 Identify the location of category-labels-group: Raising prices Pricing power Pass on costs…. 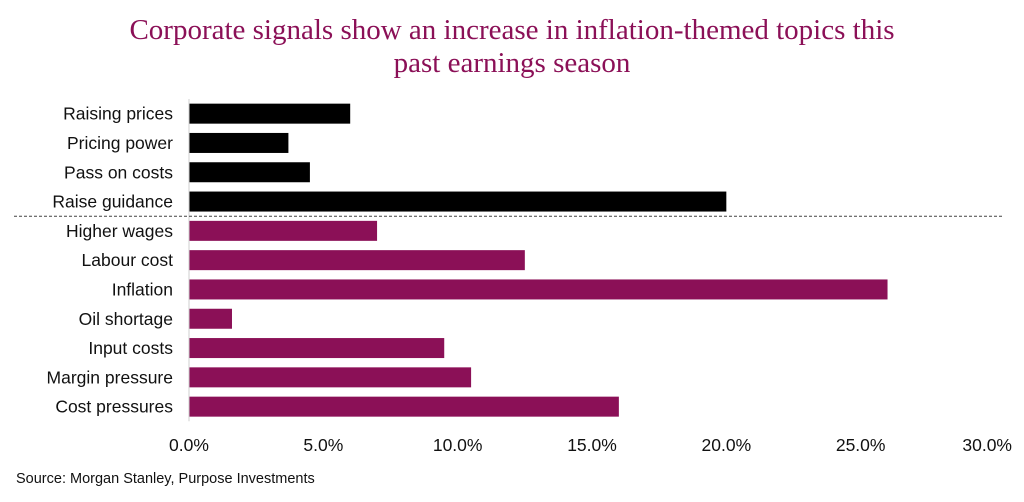
(110, 260).